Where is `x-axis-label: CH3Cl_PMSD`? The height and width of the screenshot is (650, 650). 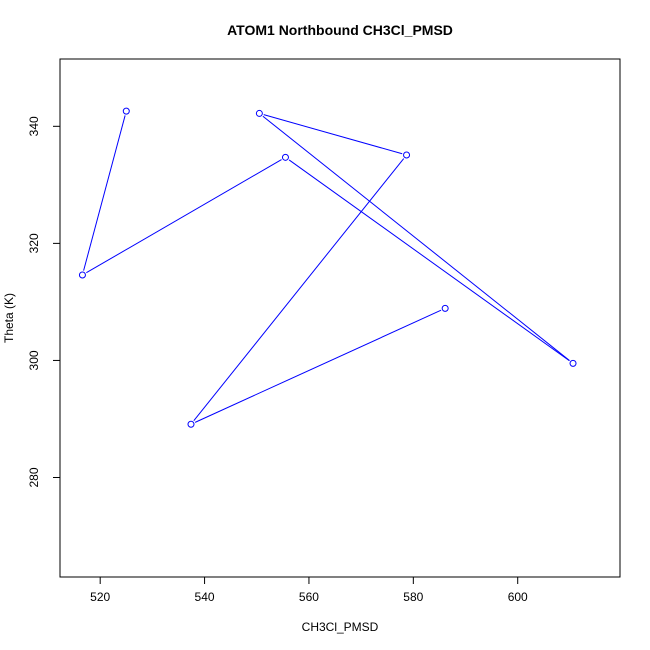 x-axis-label: CH3Cl_PMSD is located at coordinates (340, 627).